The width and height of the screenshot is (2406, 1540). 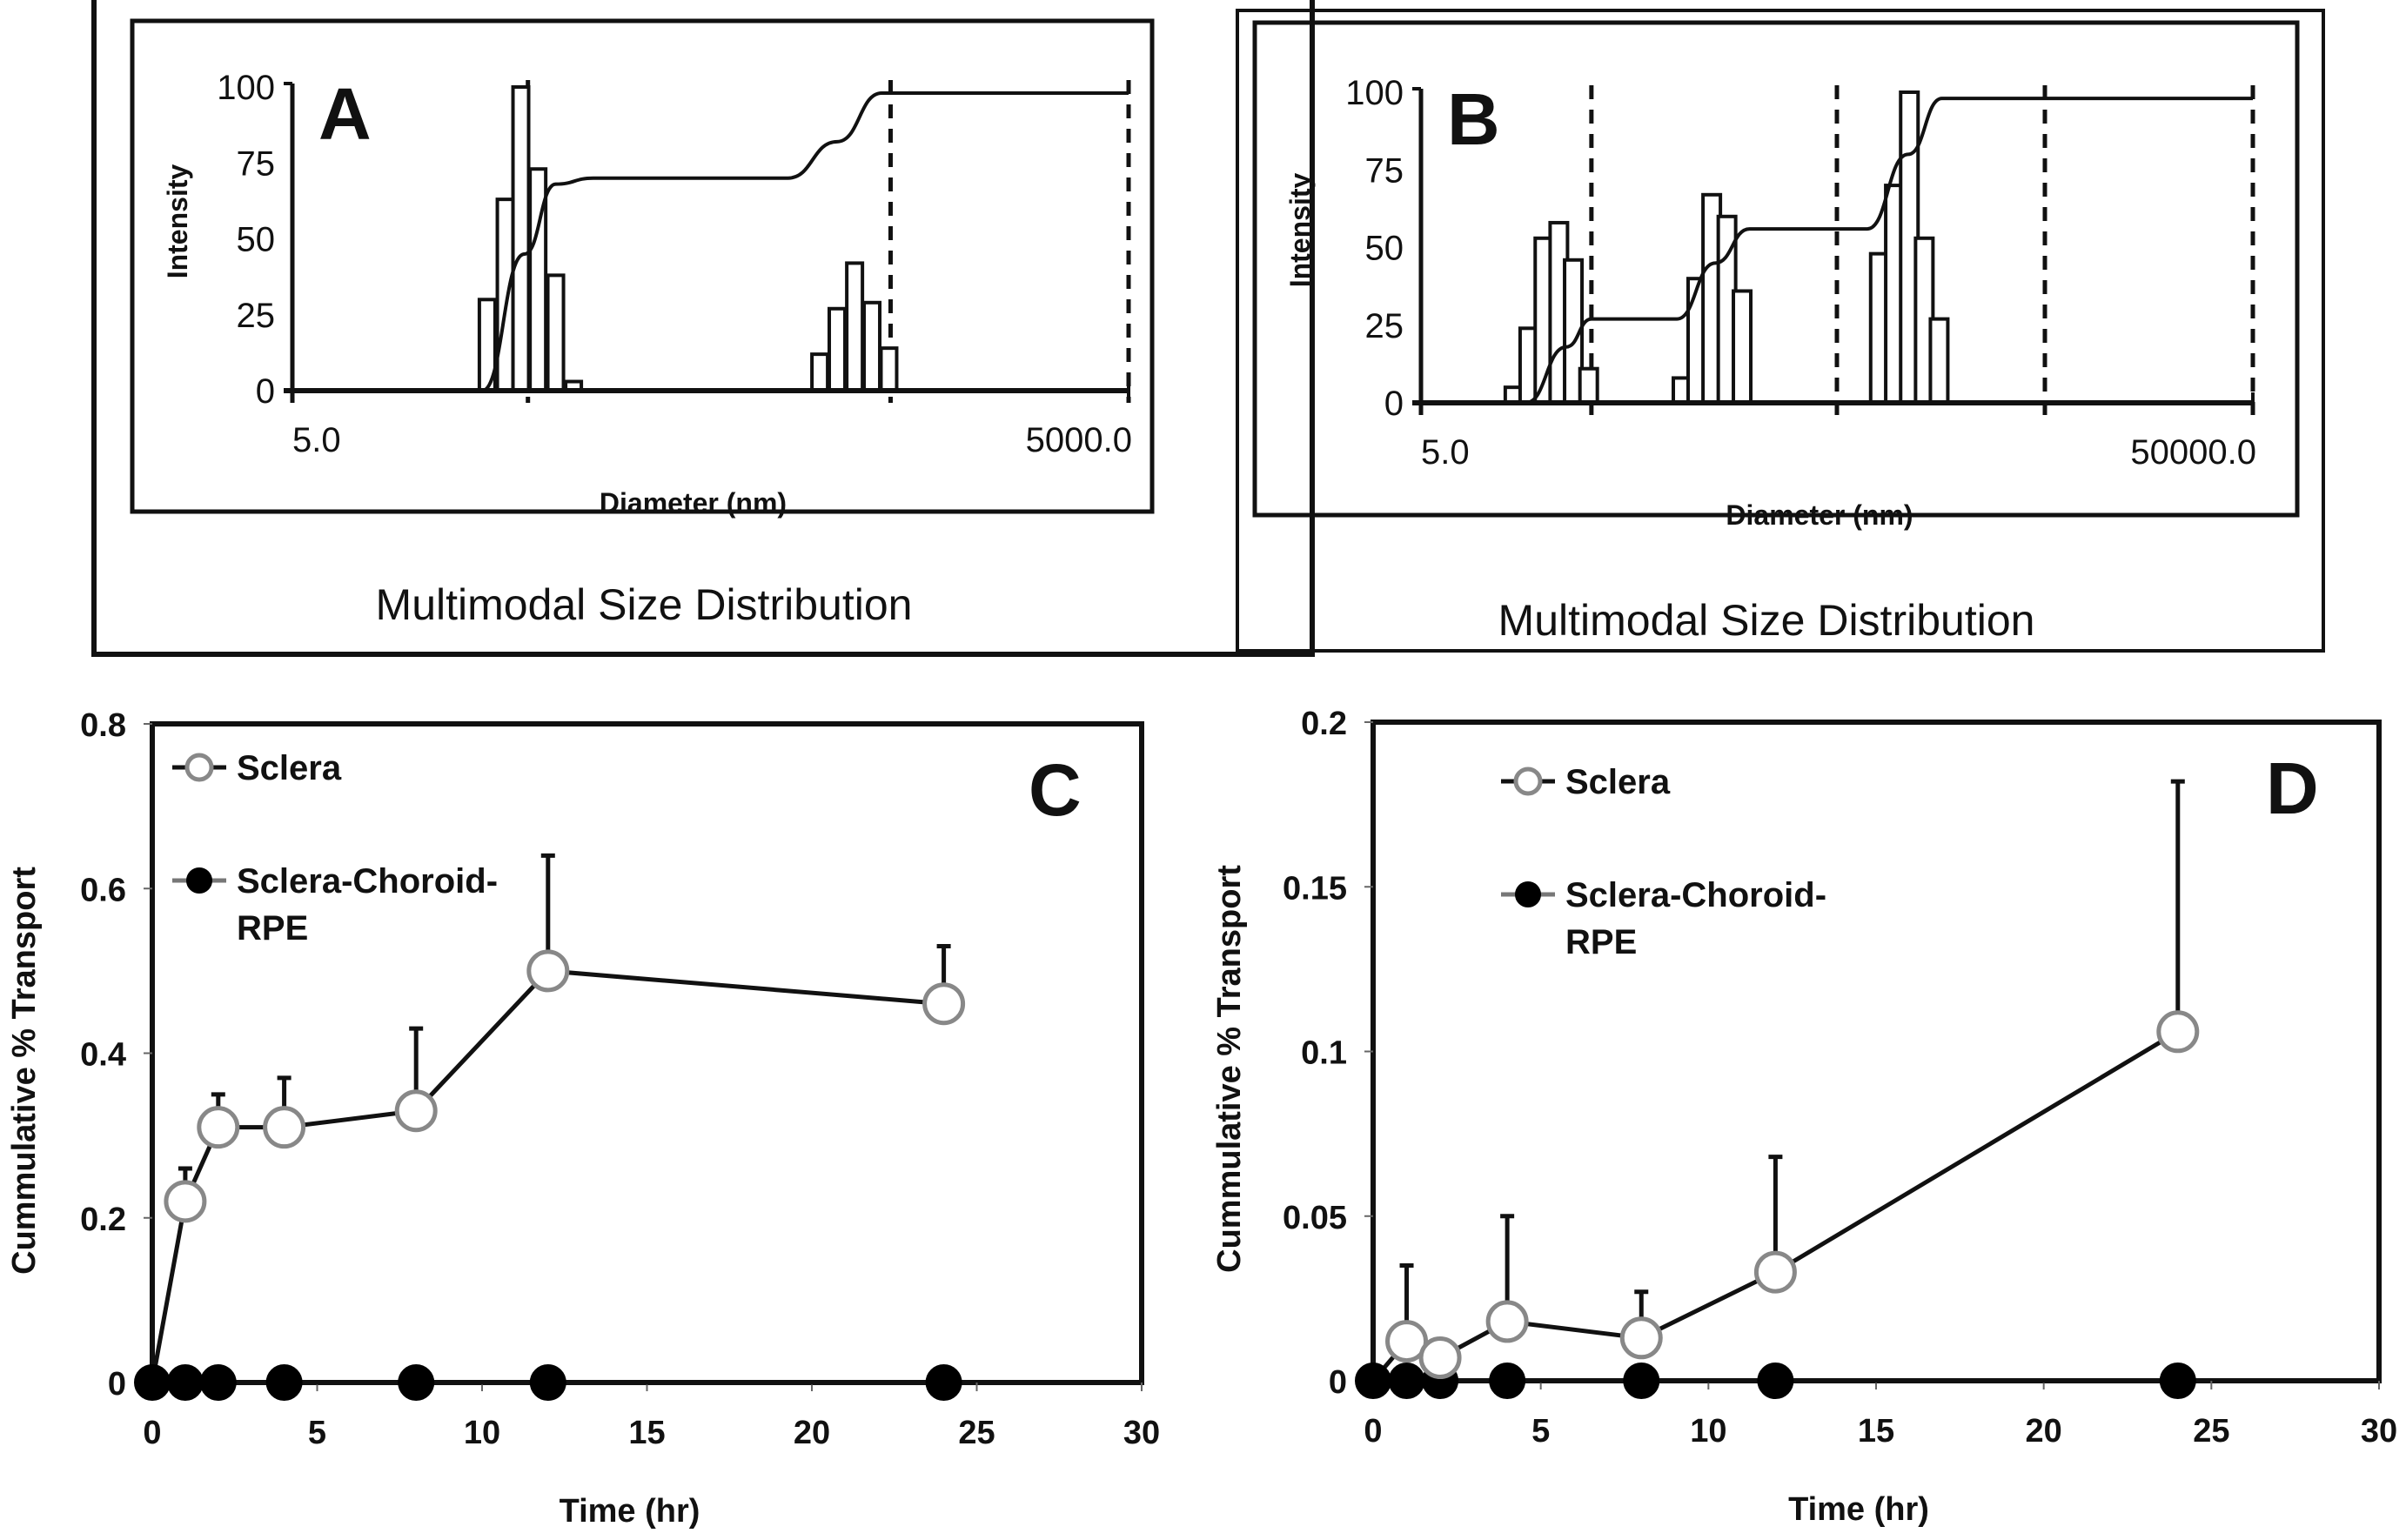 I want to click on panel-c-y-tick-label: 0.4, so click(x=103, y=1055).